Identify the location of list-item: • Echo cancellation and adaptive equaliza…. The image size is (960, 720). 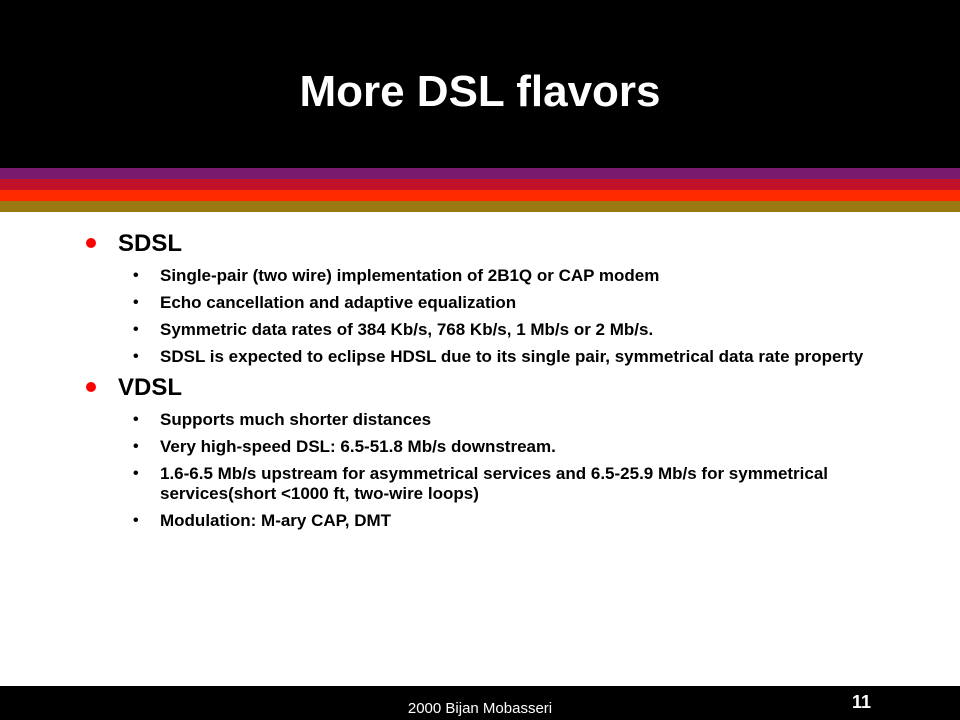
(480, 303).